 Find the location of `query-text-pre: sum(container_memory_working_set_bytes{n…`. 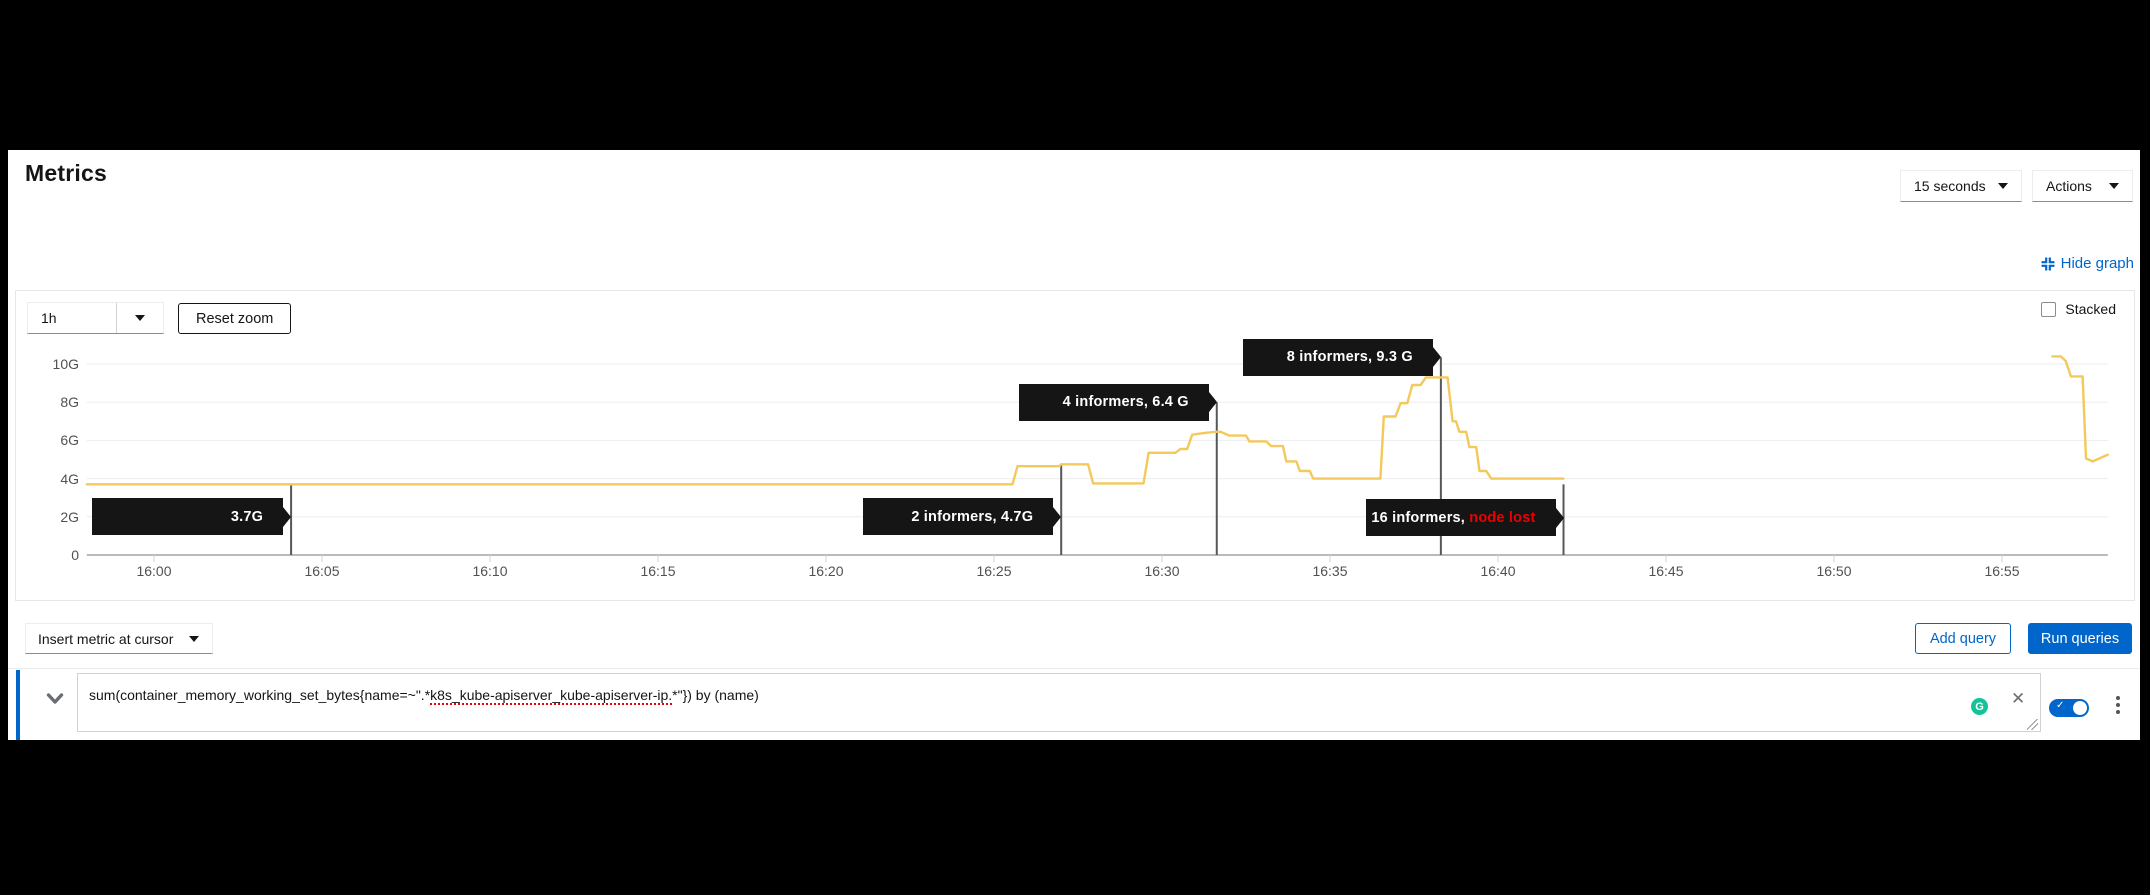

query-text-pre: sum(container_memory_working_set_bytes{n… is located at coordinates (260, 695).